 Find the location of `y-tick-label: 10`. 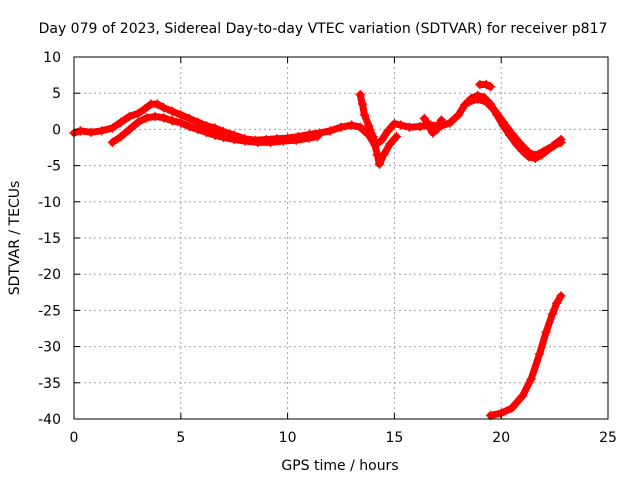

y-tick-label: 10 is located at coordinates (52, 58).